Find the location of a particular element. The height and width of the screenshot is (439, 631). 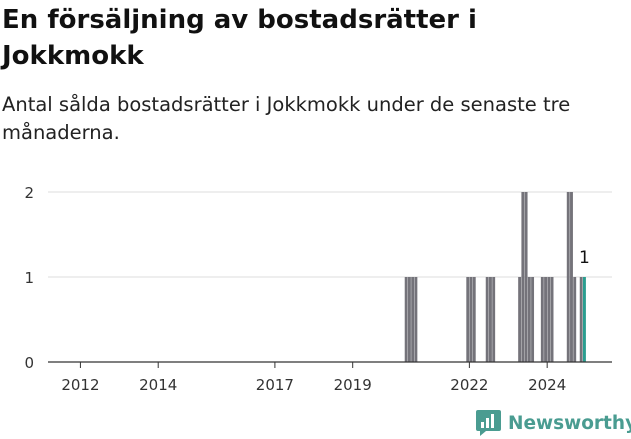

y-tick-label: 1 is located at coordinates (29, 278).